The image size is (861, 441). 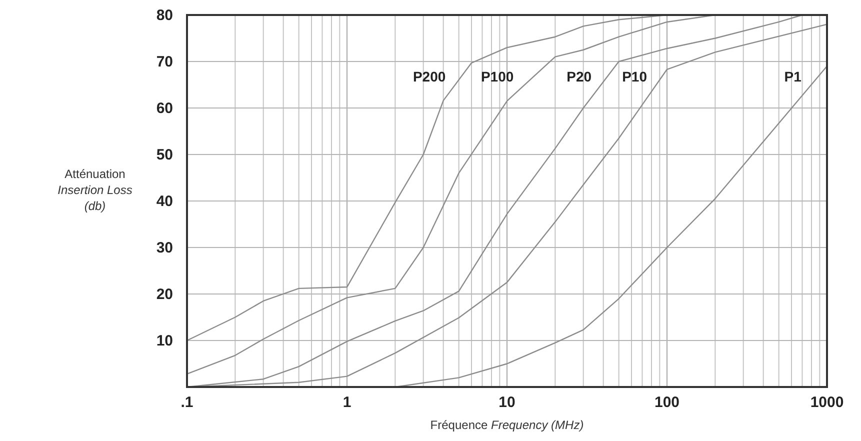 I want to click on y-tick-label: 10, so click(x=164, y=341).